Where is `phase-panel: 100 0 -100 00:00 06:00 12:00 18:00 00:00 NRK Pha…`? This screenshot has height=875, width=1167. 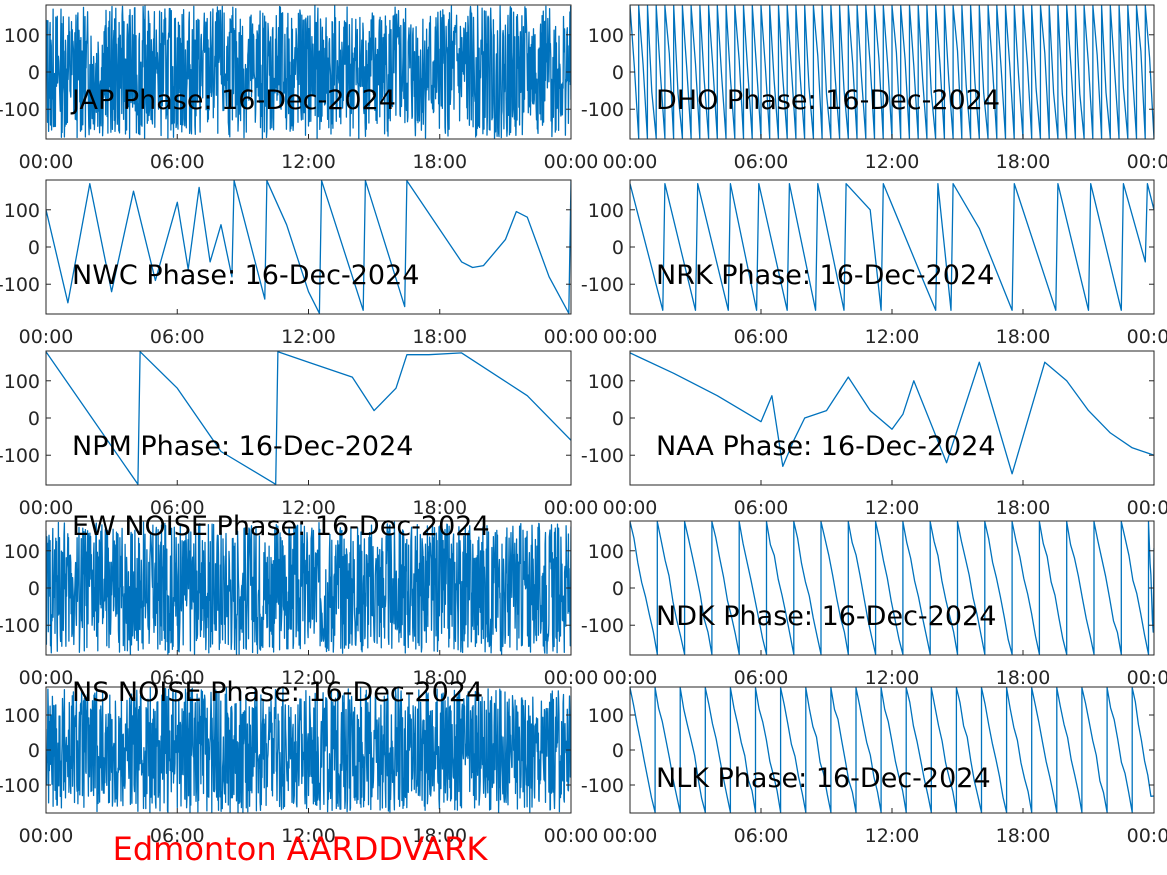
phase-panel: 100 0 -100 00:00 06:00 12:00 18:00 00:00 NRK Pha… is located at coordinates (874, 263).